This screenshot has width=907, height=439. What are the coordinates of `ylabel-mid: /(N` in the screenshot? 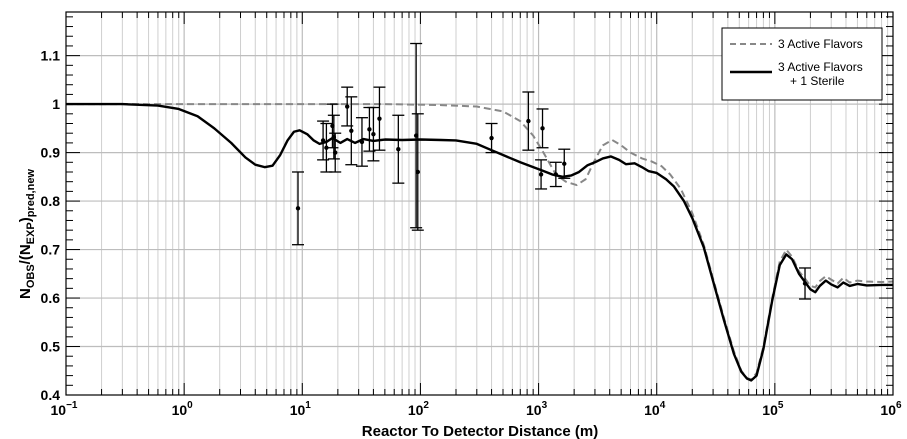 It's located at (25, 254).